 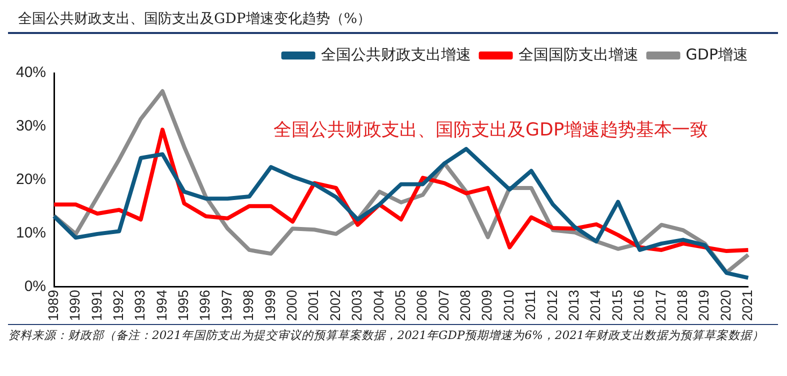 What do you see at coordinates (595, 306) in the screenshot?
I see `x-tick-label: 2014` at bounding box center [595, 306].